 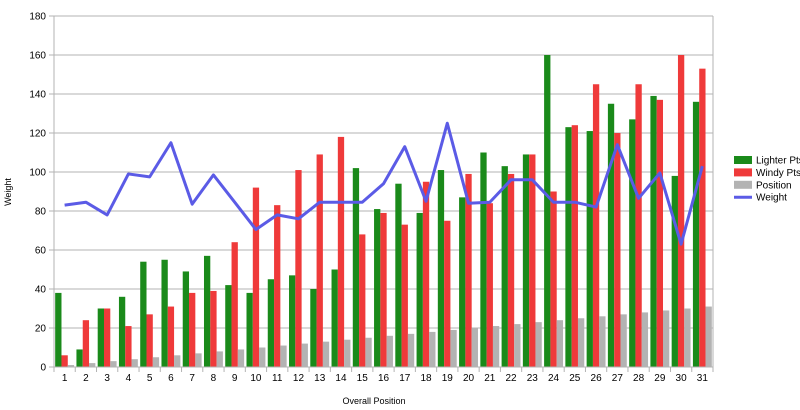 What do you see at coordinates (41, 329) in the screenshot?
I see `y-tick-label: 20` at bounding box center [41, 329].